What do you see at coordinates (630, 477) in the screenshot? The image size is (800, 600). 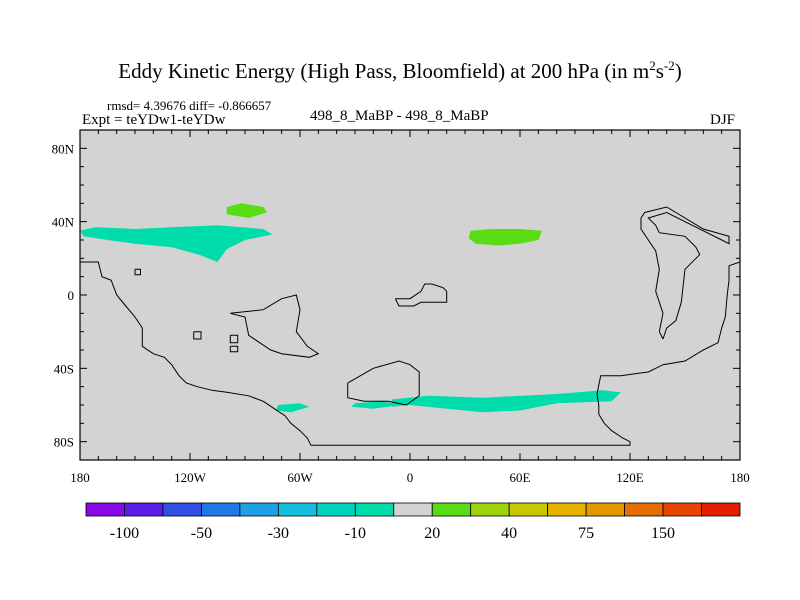 I see `x-tick-label: 120E` at bounding box center [630, 477].